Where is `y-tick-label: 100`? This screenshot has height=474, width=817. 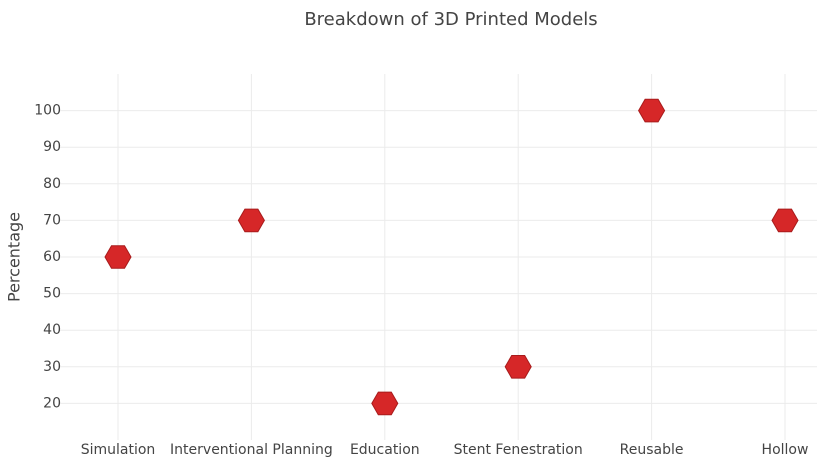 y-tick-label: 100 is located at coordinates (47, 111).